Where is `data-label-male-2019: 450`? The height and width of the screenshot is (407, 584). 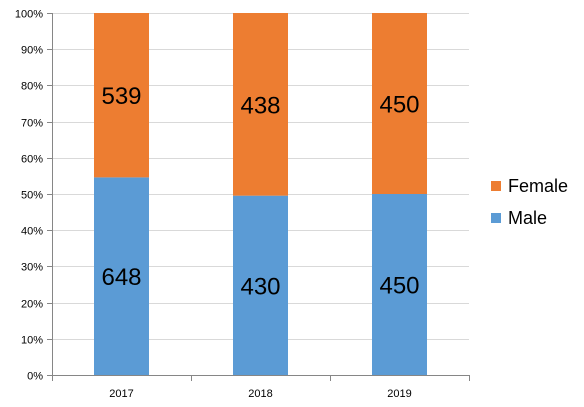 data-label-male-2019: 450 is located at coordinates (399, 286).